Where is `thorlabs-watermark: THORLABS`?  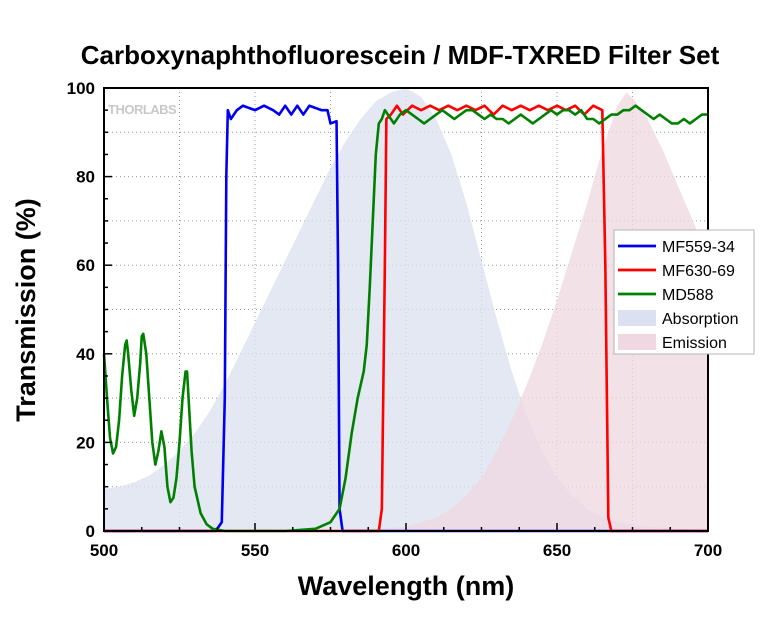 thorlabs-watermark: THORLABS is located at coordinates (142, 109).